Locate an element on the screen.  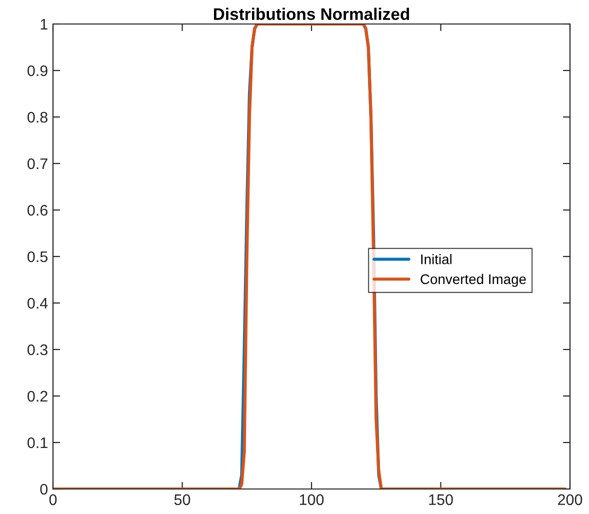
y-tick-label: 0.5 is located at coordinates (38, 256).